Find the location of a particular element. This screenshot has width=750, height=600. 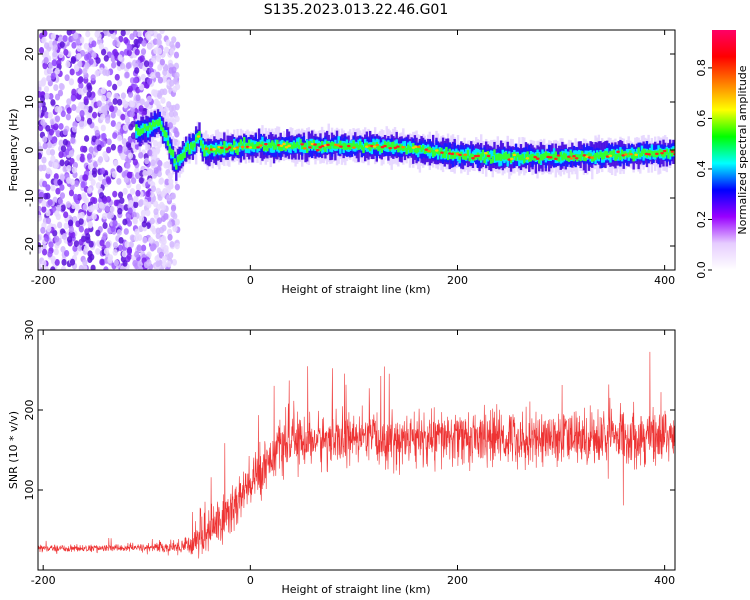

y-tick-label: 20 is located at coordinates (29, 54).